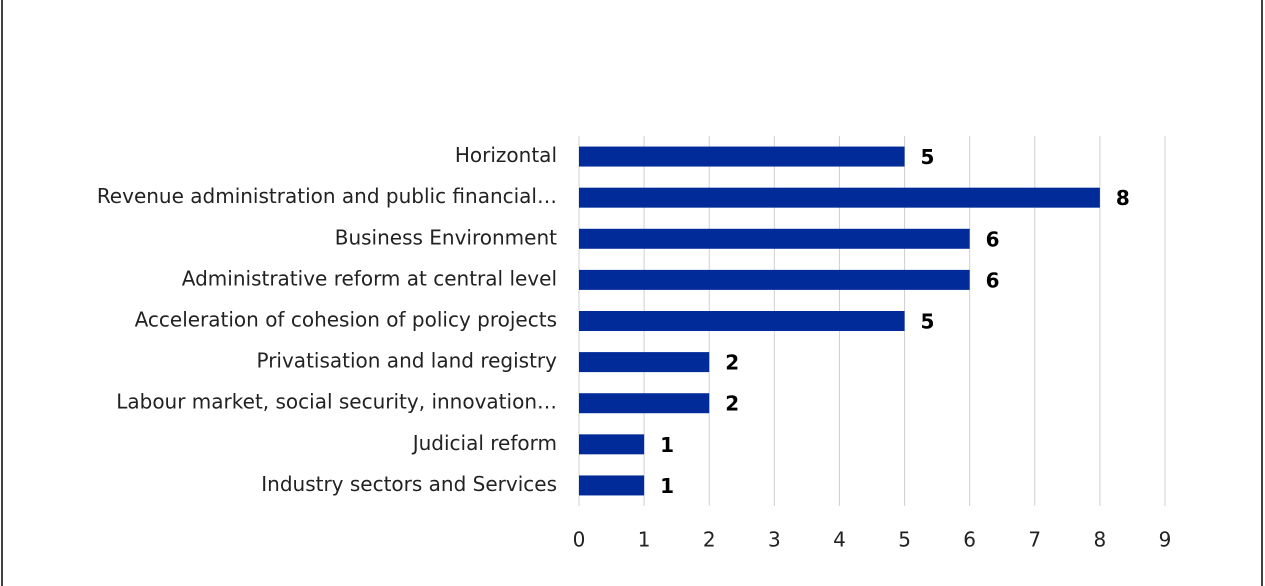 The image size is (1265, 586). What do you see at coordinates (506, 155) in the screenshot?
I see `y-tick-label: Horizontal` at bounding box center [506, 155].